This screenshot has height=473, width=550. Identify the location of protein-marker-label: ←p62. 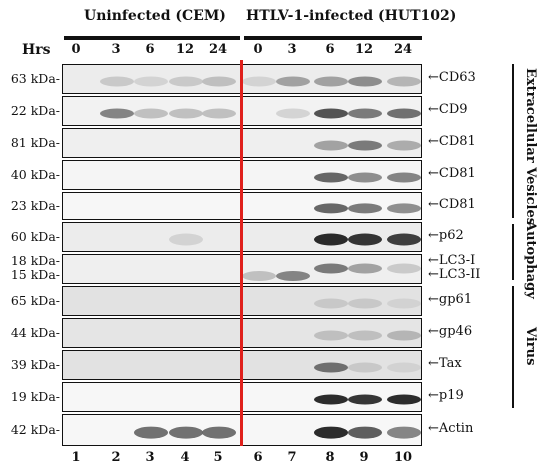
(446, 235).